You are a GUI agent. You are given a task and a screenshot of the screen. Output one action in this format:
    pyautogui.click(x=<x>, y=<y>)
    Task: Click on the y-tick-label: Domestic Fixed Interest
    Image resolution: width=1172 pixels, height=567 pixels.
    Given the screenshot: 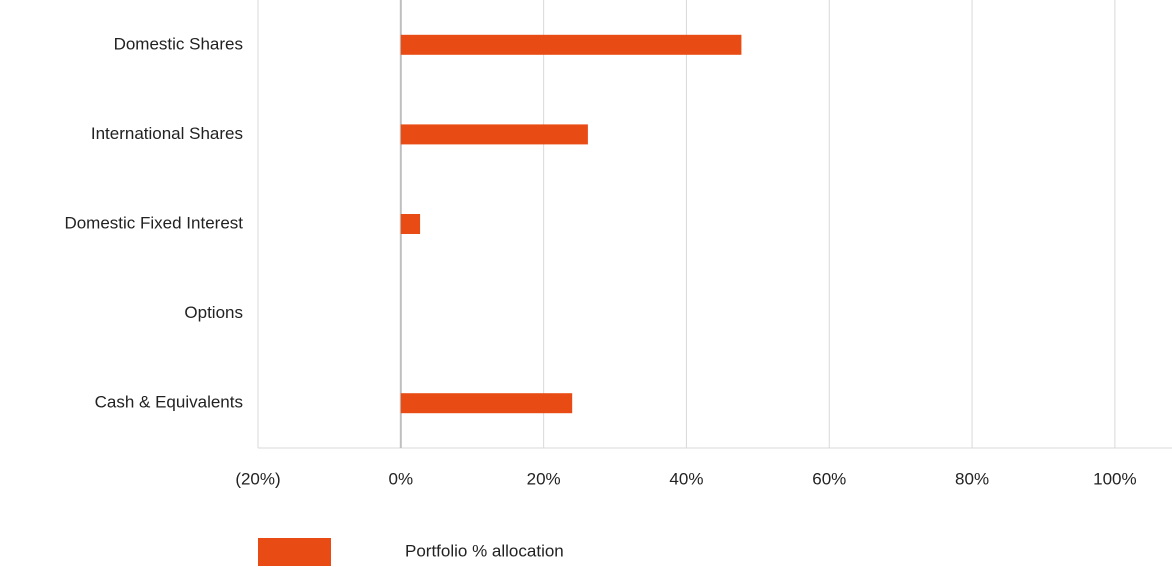 What is the action you would take?
    pyautogui.click(x=153, y=222)
    